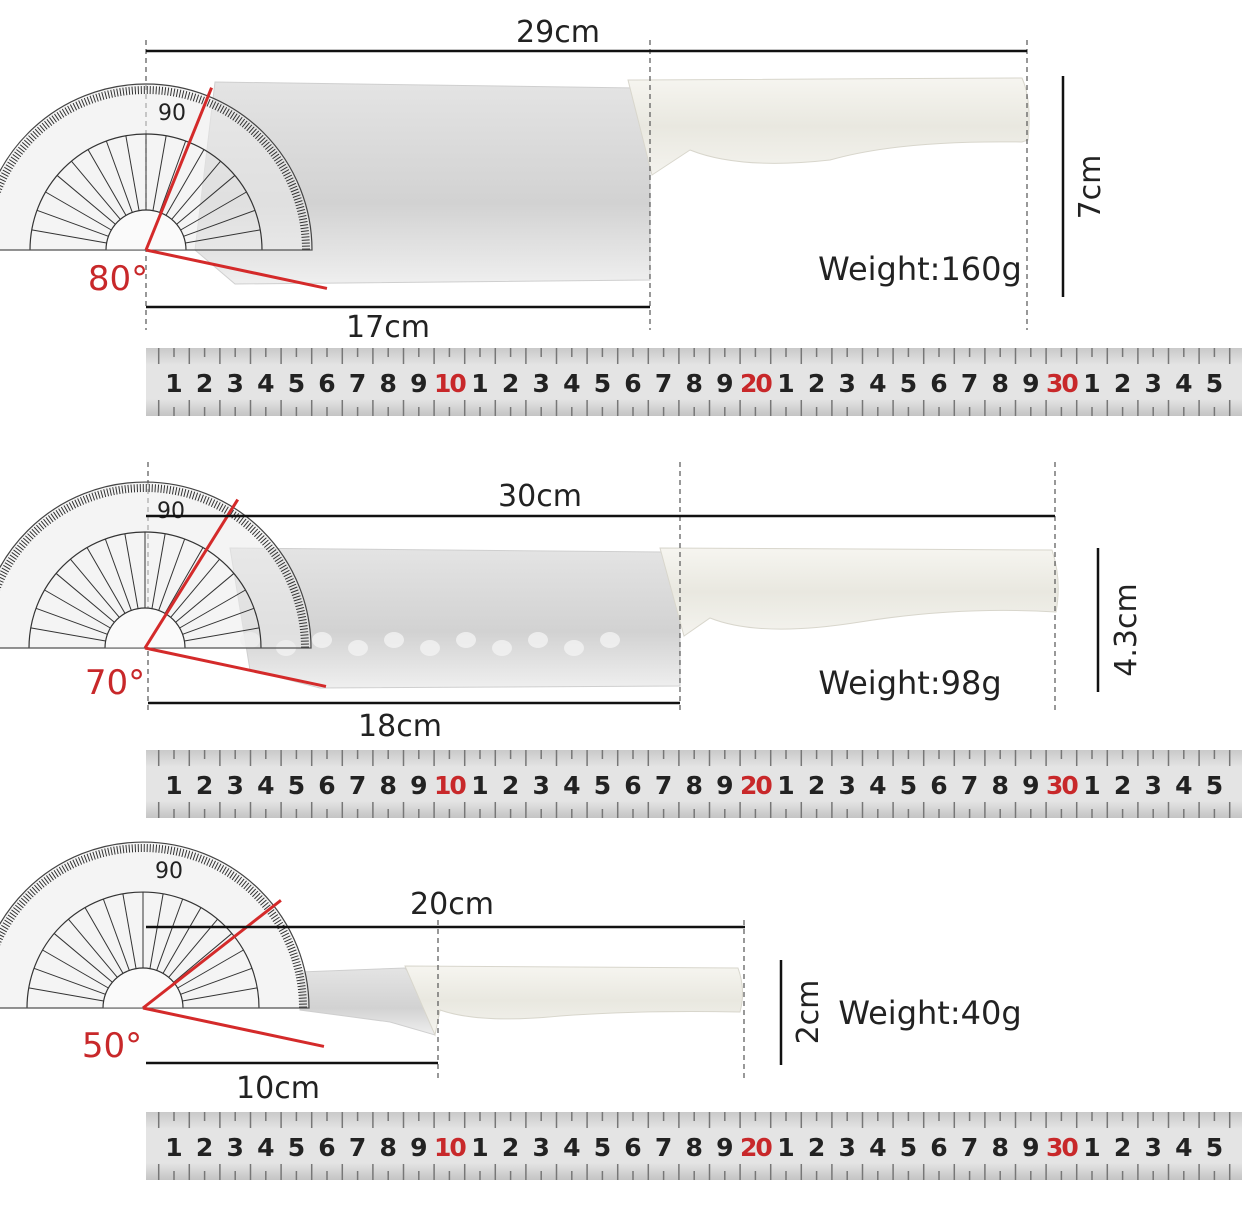  Describe the element at coordinates (452, 904) in the screenshot. I see `total-length-label: 20cm` at that location.